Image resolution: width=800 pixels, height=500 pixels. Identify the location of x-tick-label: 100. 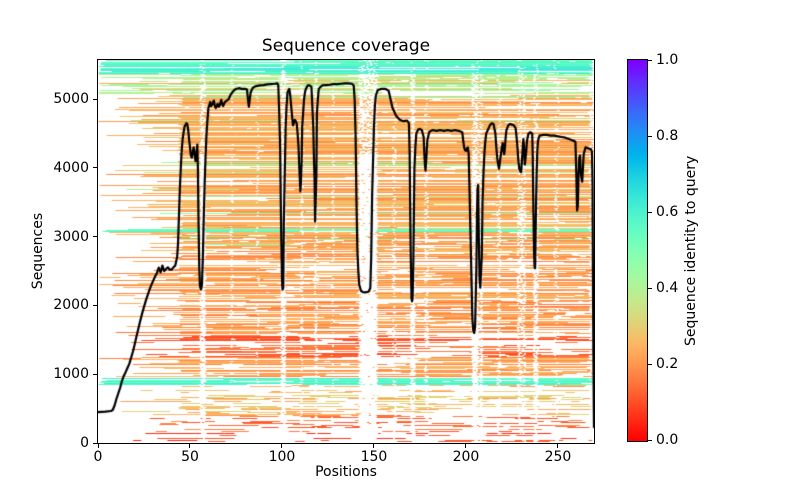
(282, 457).